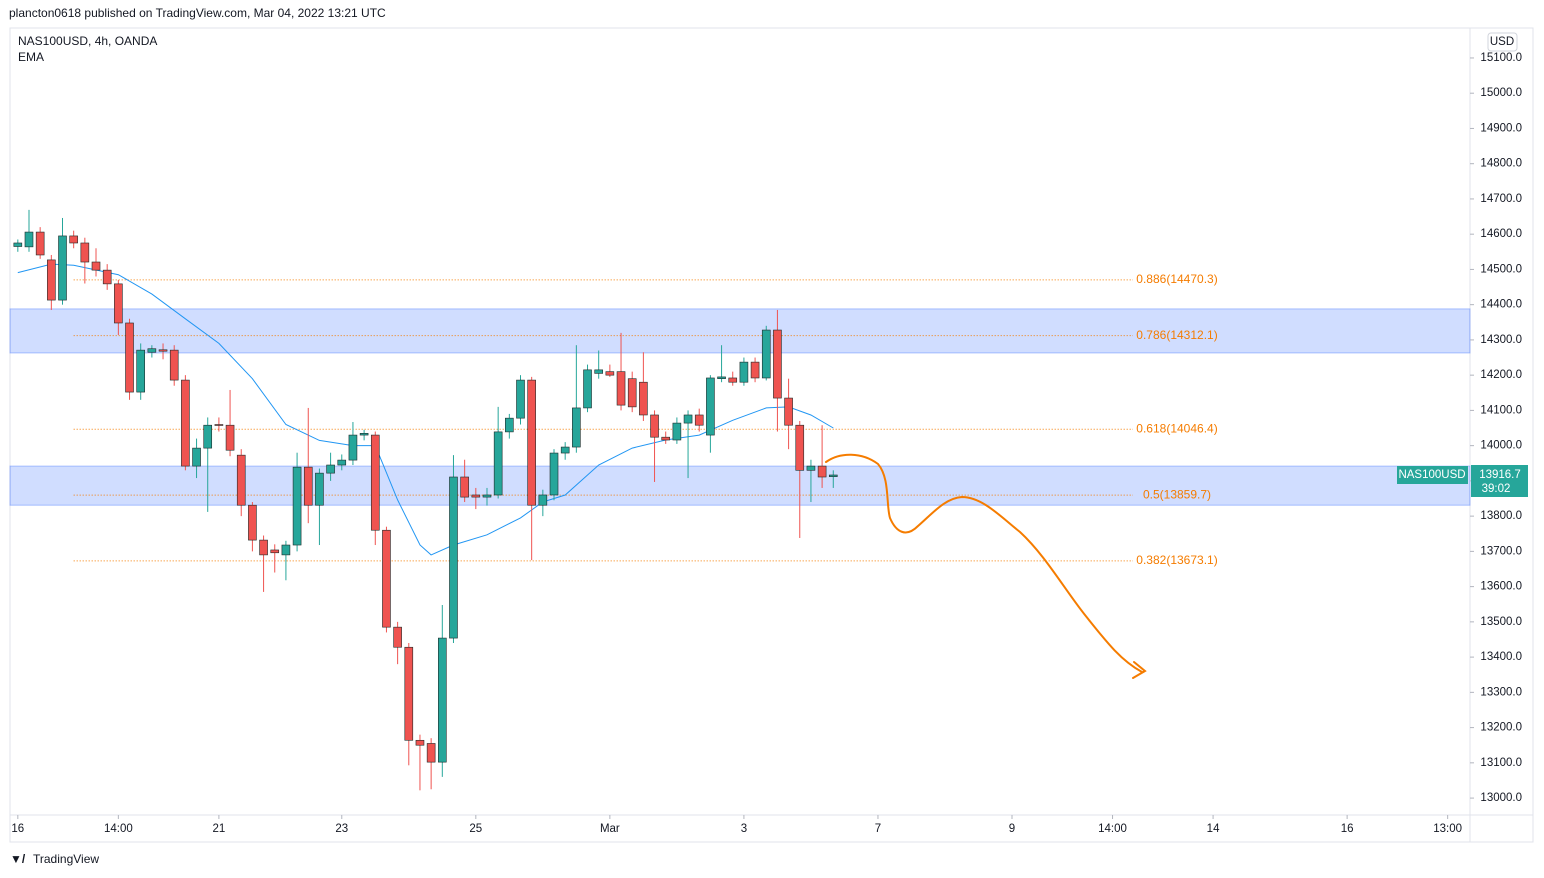 The image size is (1544, 878). Describe the element at coordinates (1496, 489) in the screenshot. I see `countdown-label: 39:02` at that location.